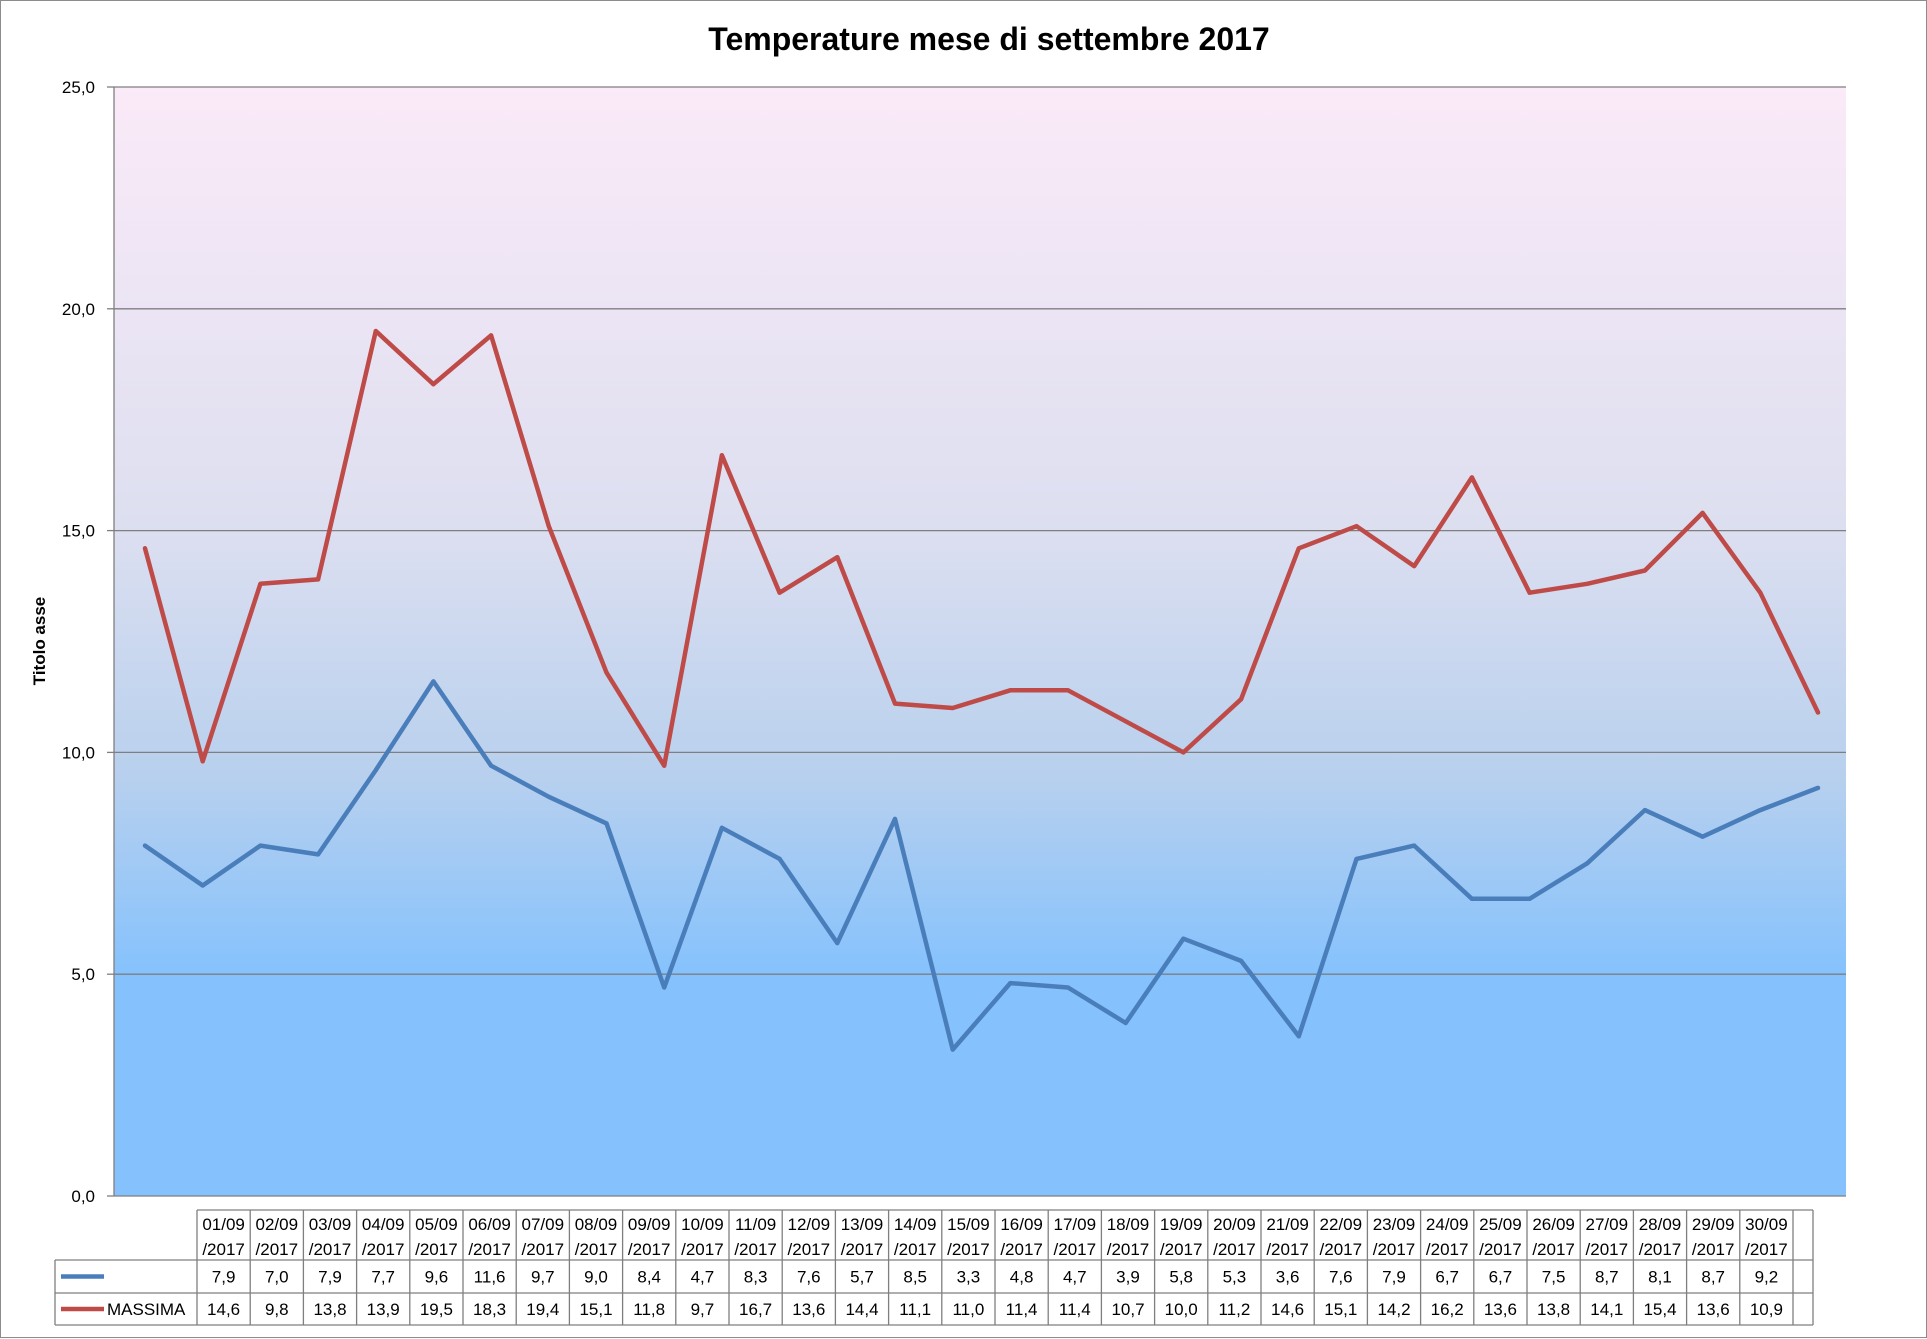 This screenshot has width=1927, height=1339. What do you see at coordinates (1606, 1309) in the screenshot?
I see `table-cell-value: 14,1` at bounding box center [1606, 1309].